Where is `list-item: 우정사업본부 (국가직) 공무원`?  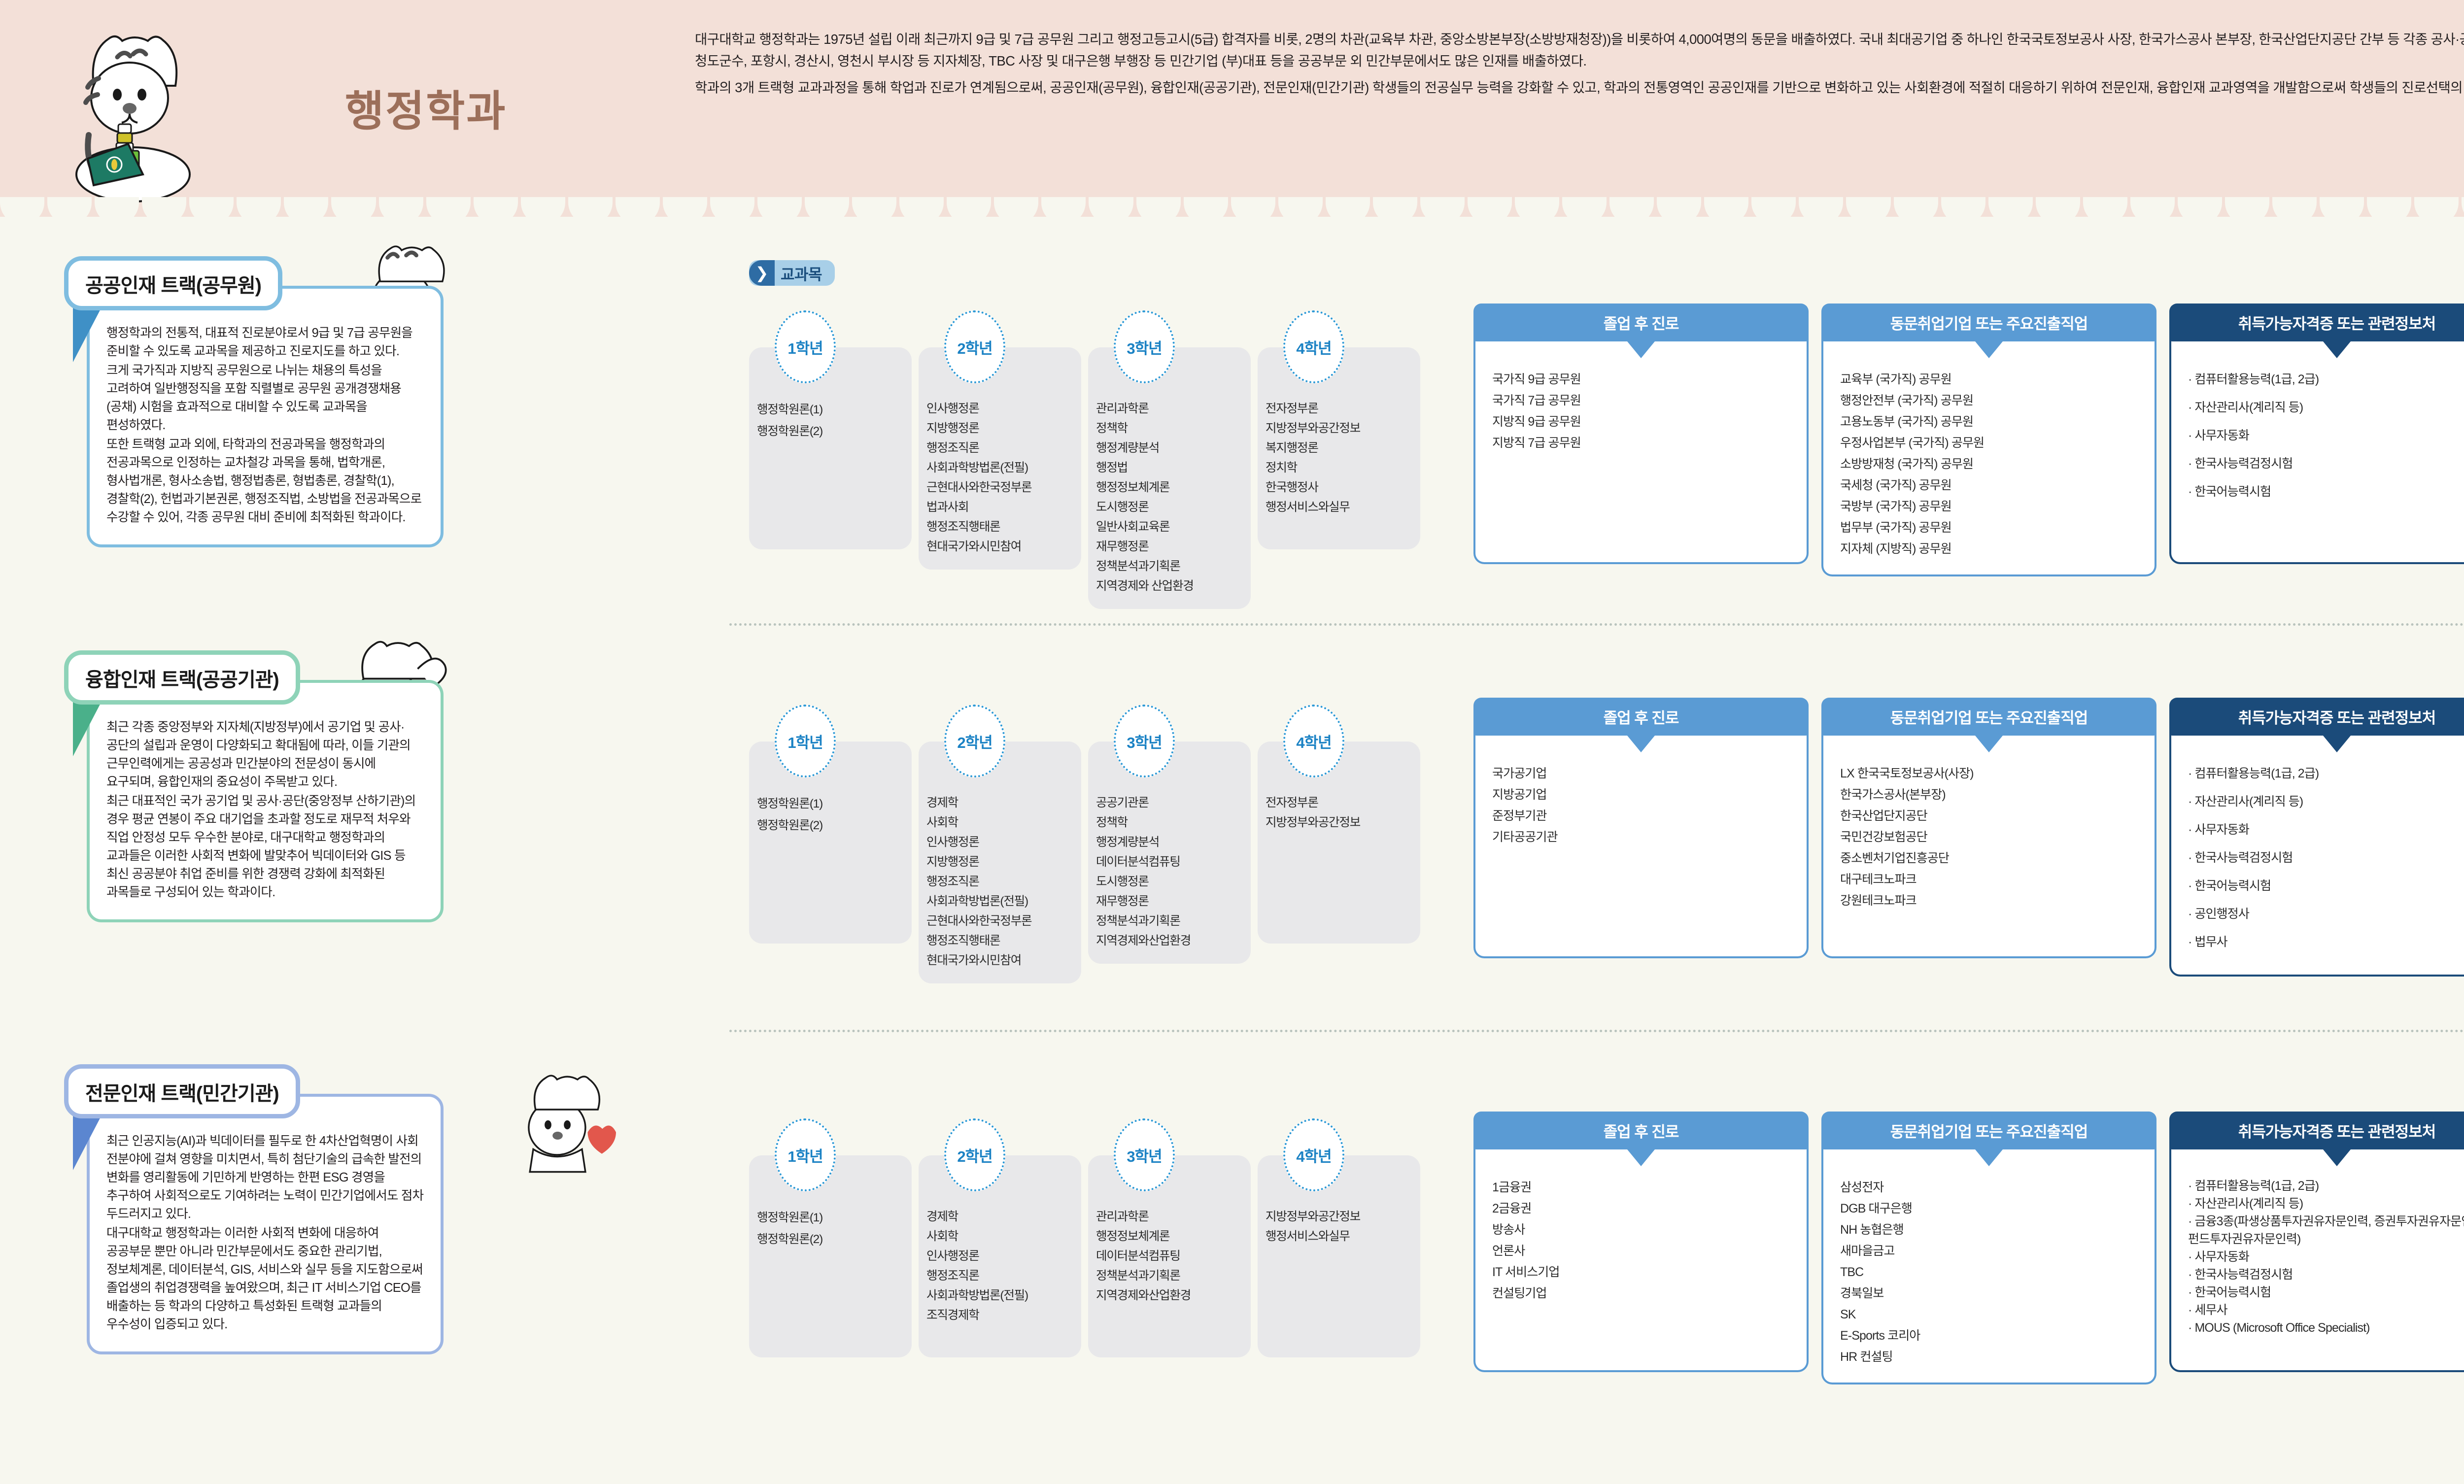 list-item: 우정사업본부 (국가직) 공무원 is located at coordinates (1912, 443).